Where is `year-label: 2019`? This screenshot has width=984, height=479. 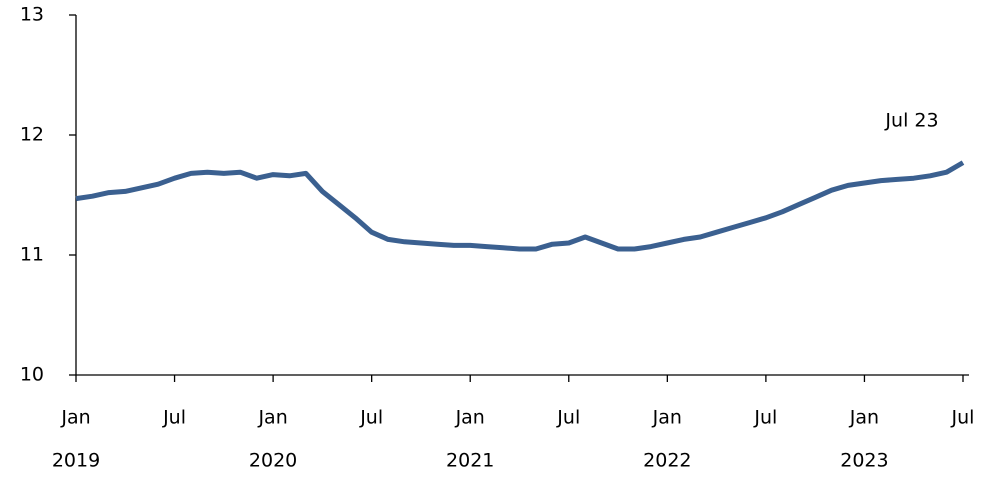
year-label: 2019 is located at coordinates (76, 461).